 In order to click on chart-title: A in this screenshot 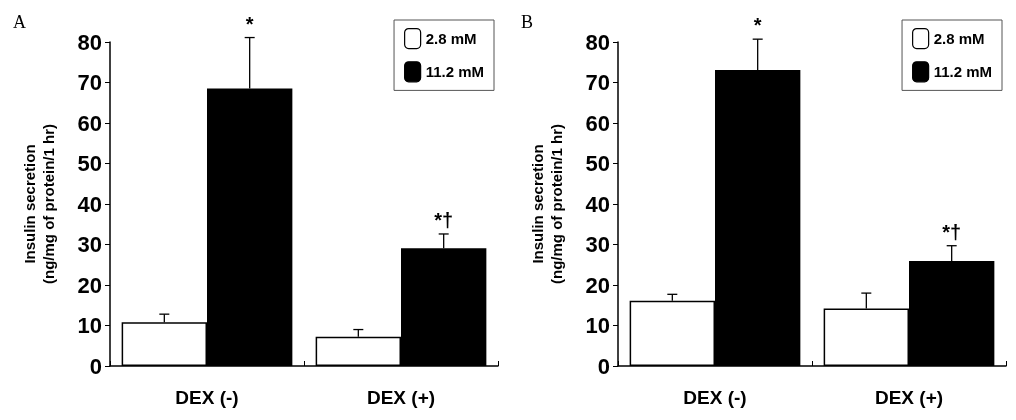, I will do `click(19, 22)`.